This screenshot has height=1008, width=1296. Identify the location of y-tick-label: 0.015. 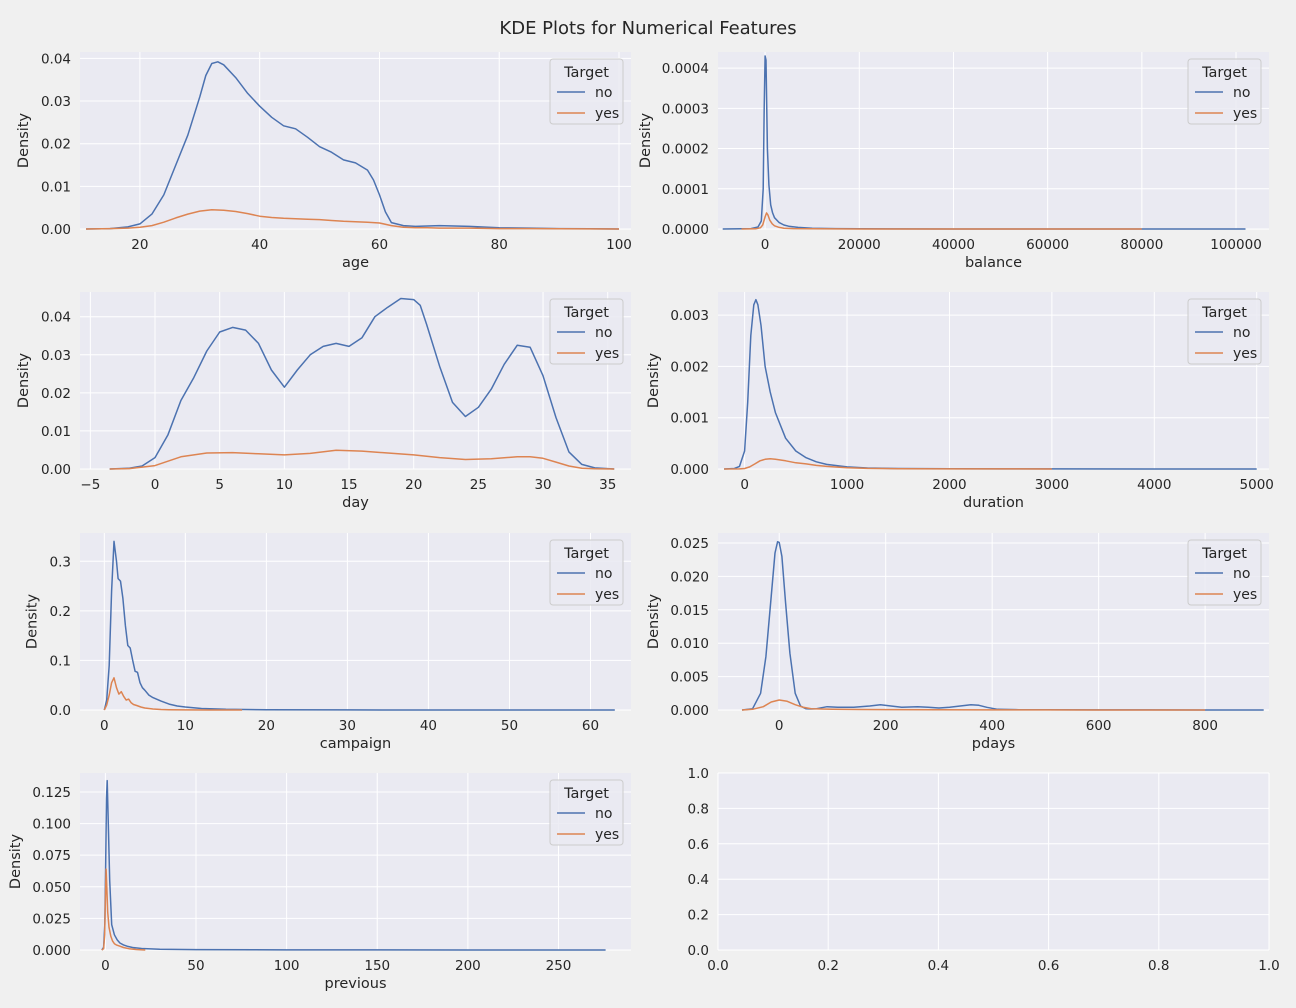
(689, 611).